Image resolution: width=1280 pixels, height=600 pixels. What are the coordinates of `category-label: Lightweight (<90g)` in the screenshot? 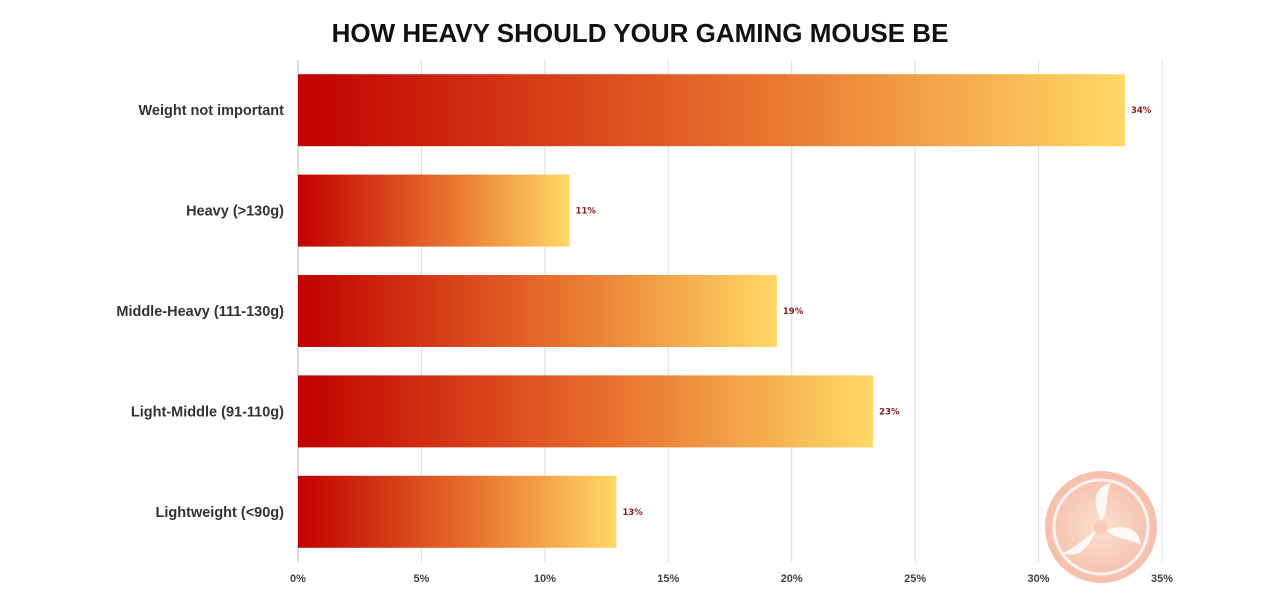 It's located at (220, 513).